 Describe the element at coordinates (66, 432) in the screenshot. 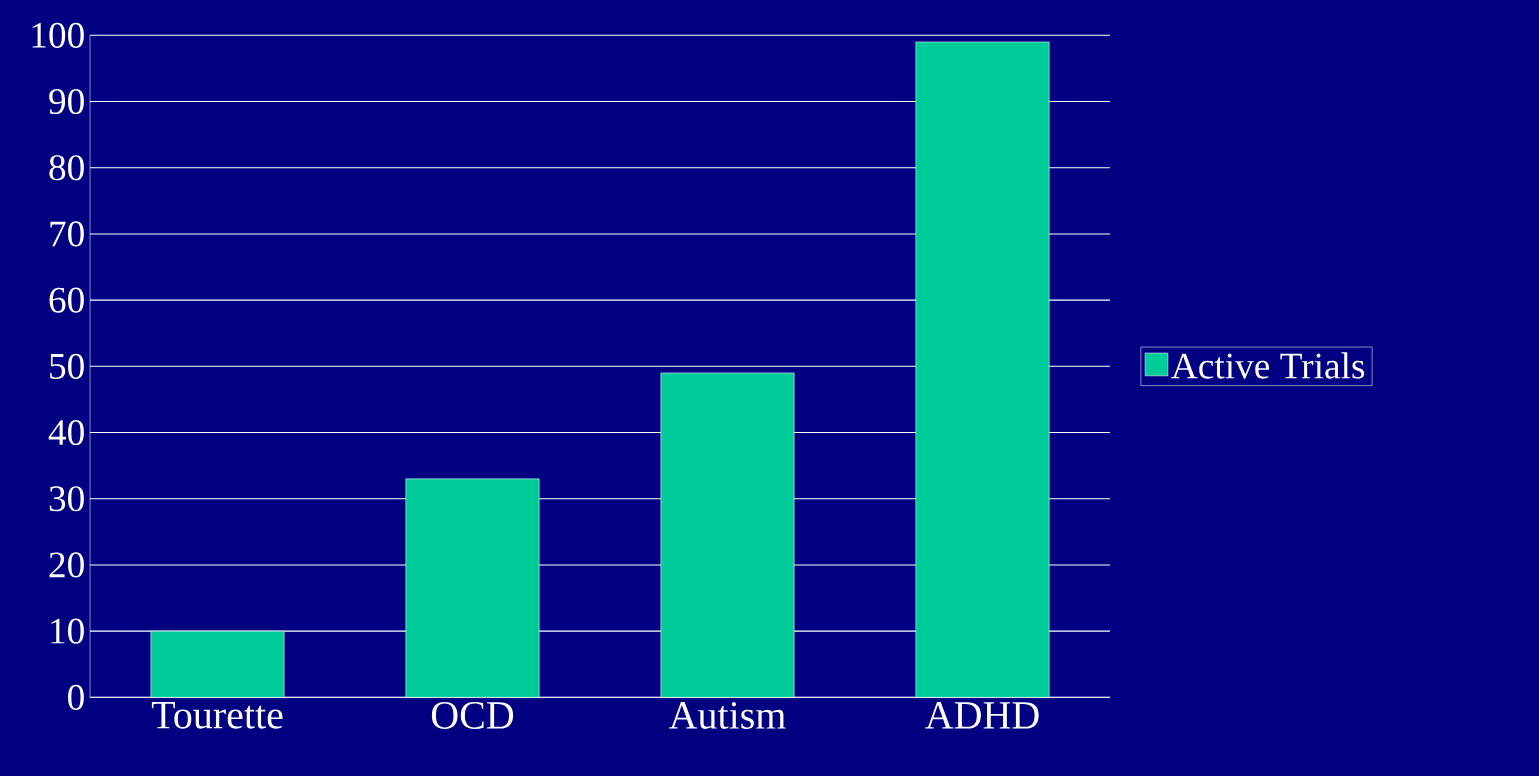

I see `y-tick-label: 40` at that location.